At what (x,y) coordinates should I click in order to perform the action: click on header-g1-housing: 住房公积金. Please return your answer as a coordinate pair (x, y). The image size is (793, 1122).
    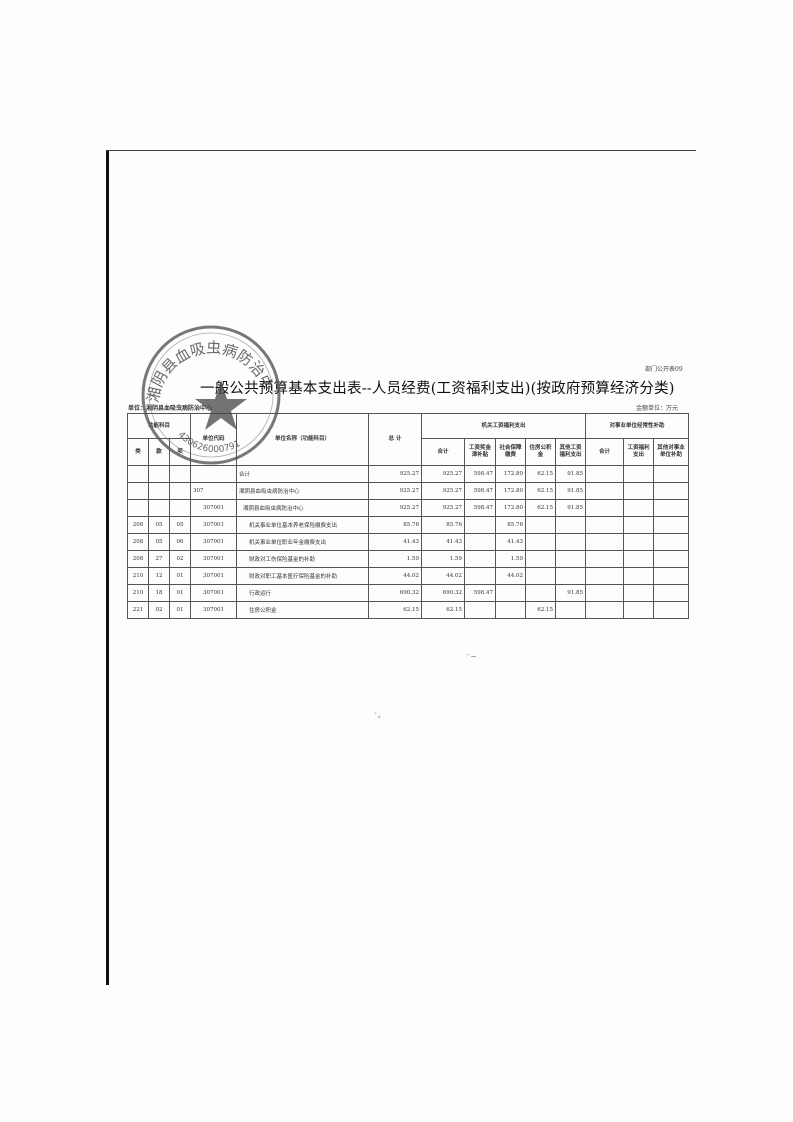
    Looking at the image, I should click on (541, 452).